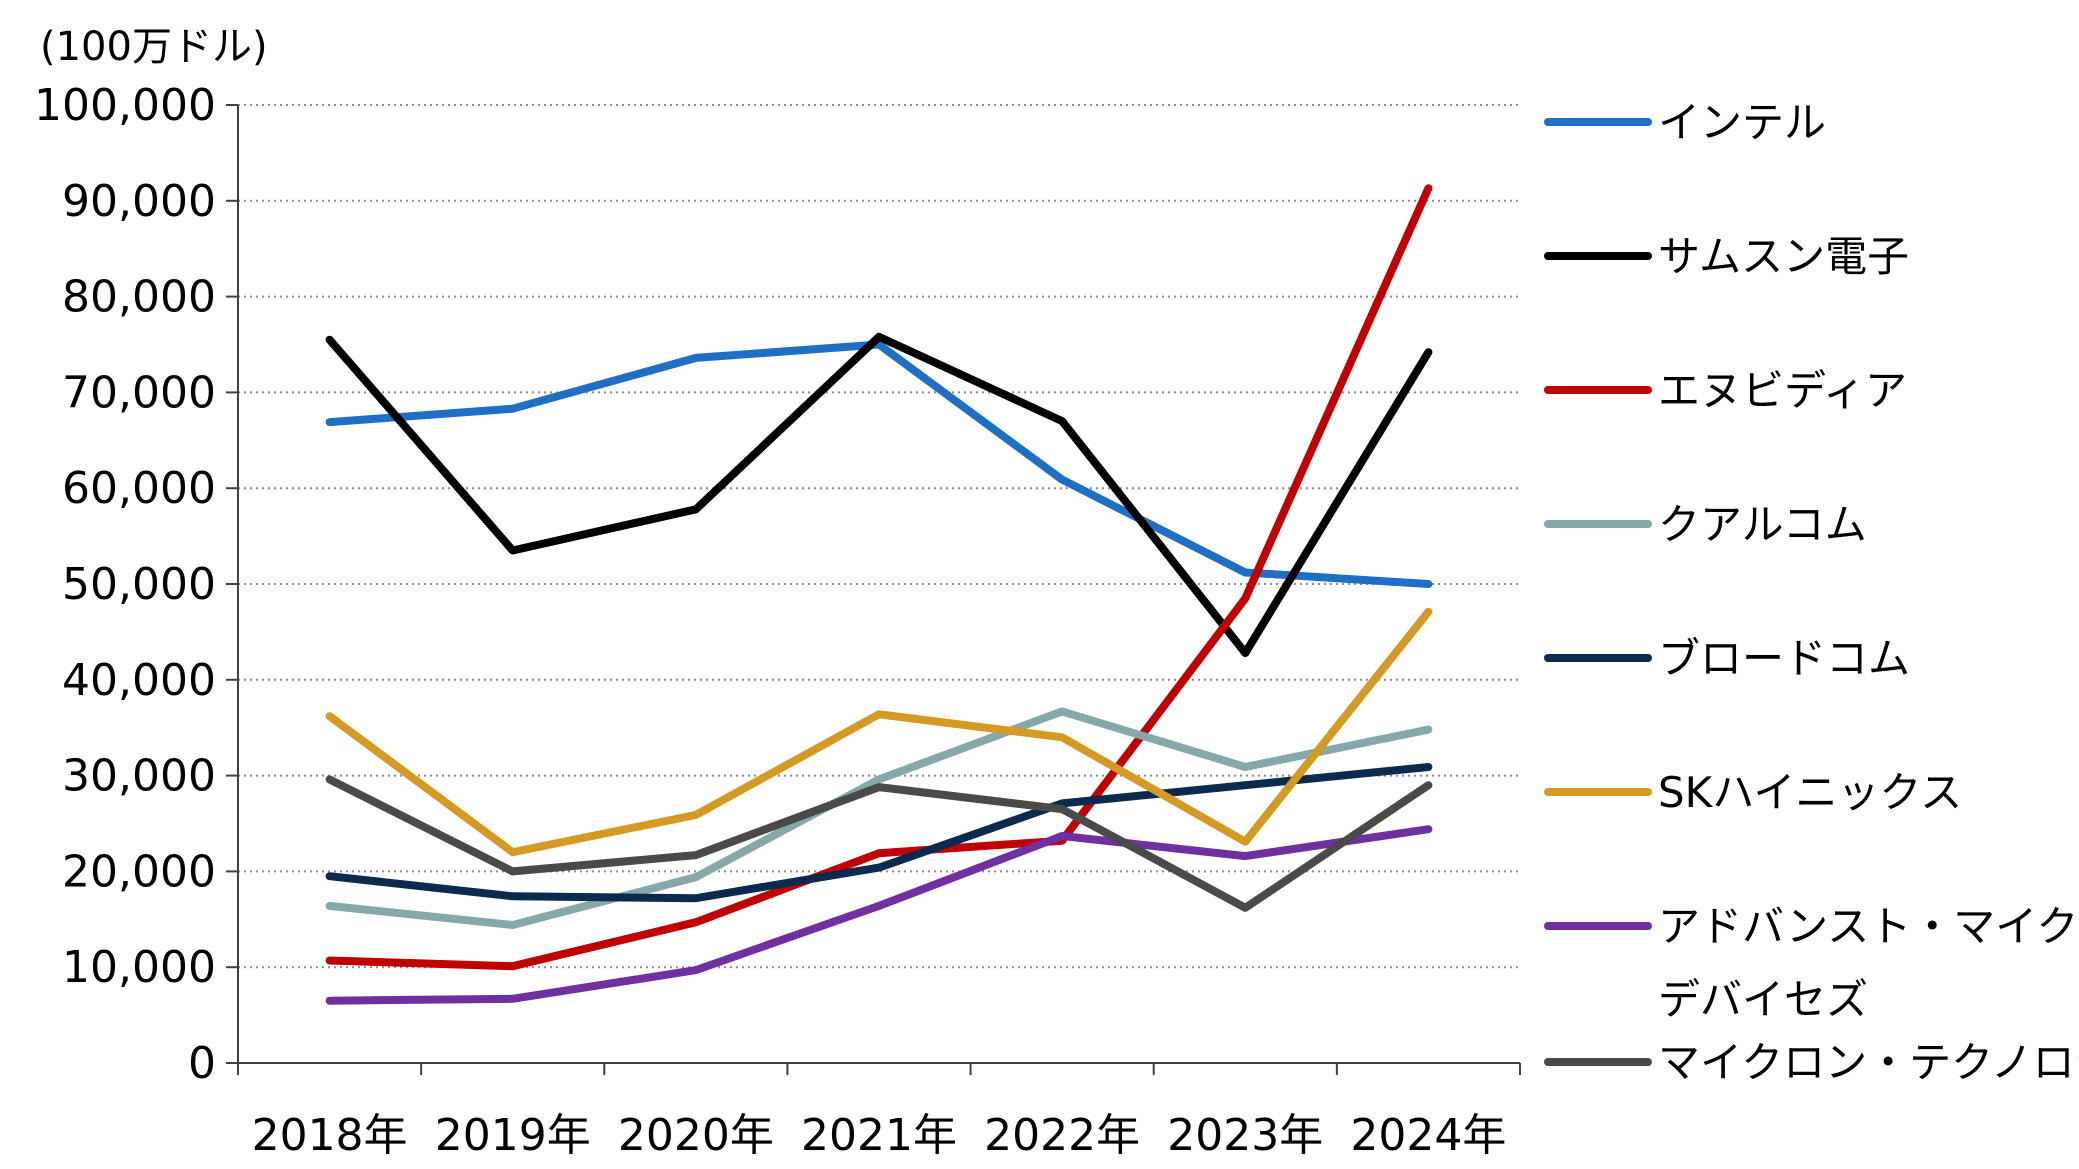 The image size is (2079, 1169). What do you see at coordinates (330, 1135) in the screenshot?
I see `x-tick-label: 2018年` at bounding box center [330, 1135].